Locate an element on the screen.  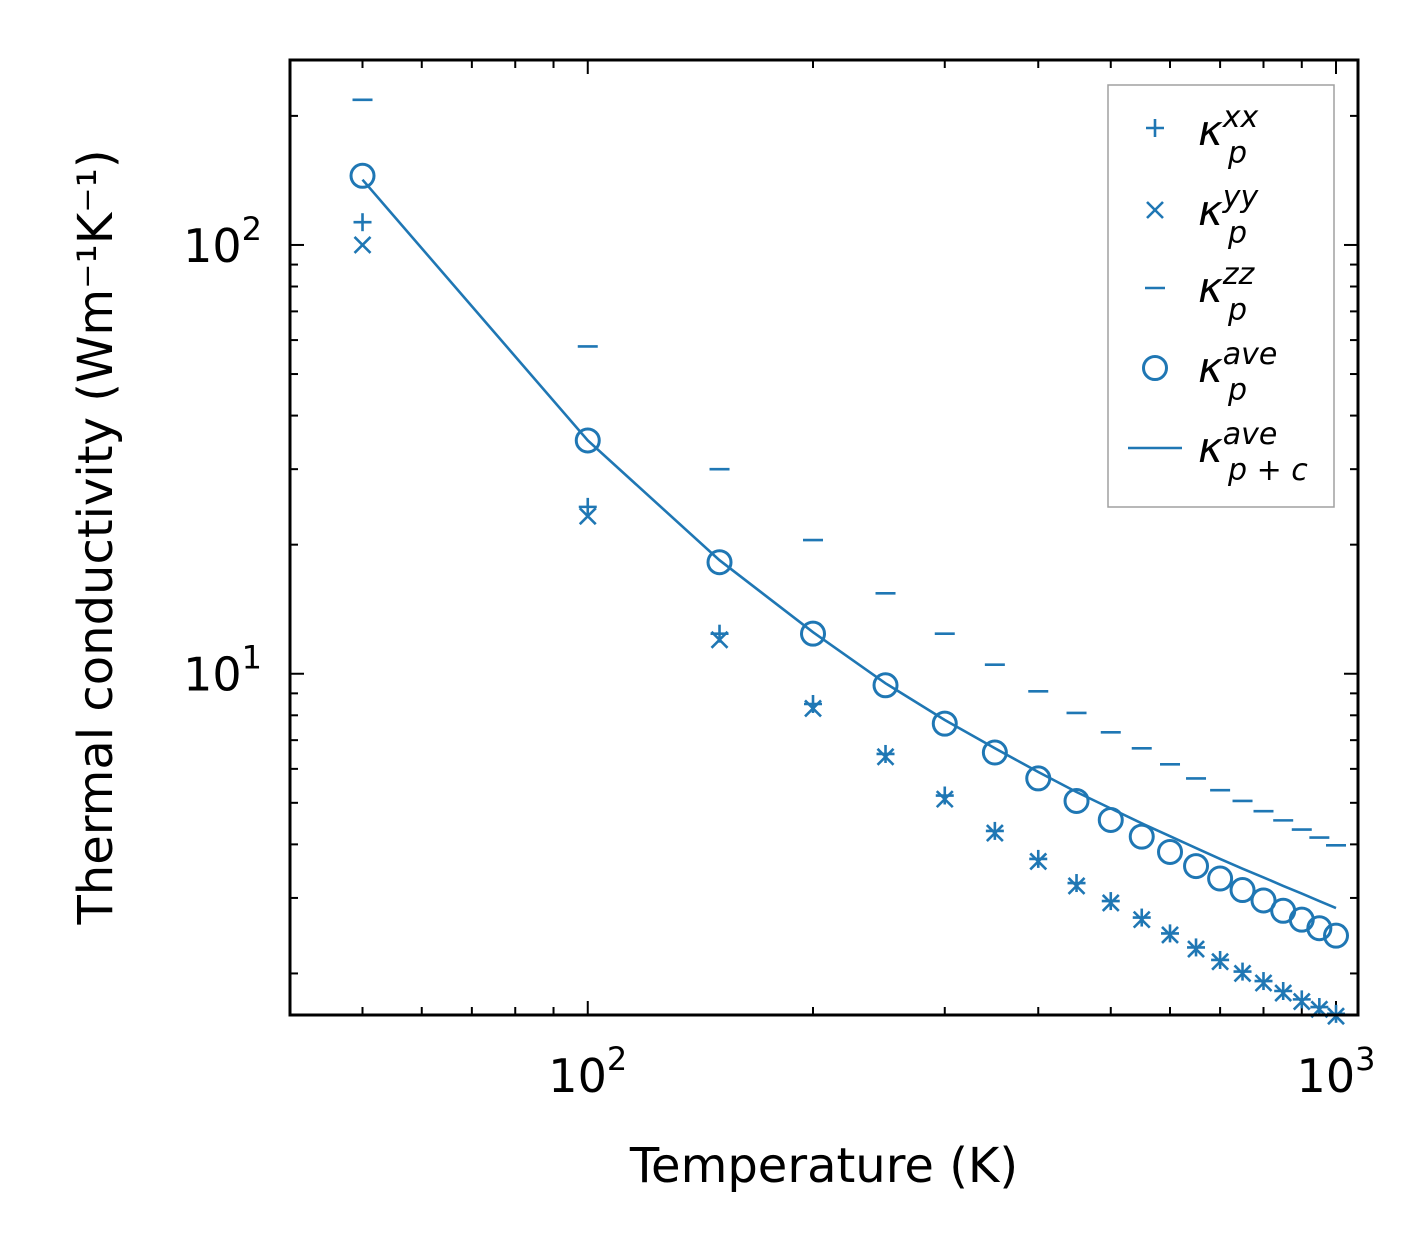
legend: κxx p κyy p κzz p κave p κave p + c is located at coordinates (1221, 296).